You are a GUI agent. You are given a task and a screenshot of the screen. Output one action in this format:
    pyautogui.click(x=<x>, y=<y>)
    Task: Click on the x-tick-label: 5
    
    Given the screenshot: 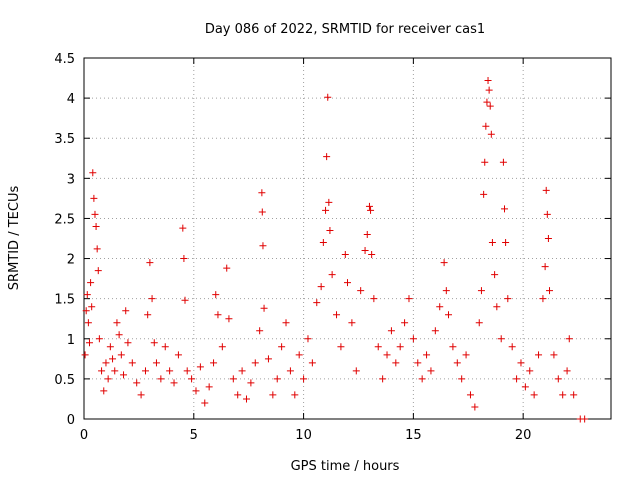 What is the action you would take?
    pyautogui.click(x=194, y=435)
    